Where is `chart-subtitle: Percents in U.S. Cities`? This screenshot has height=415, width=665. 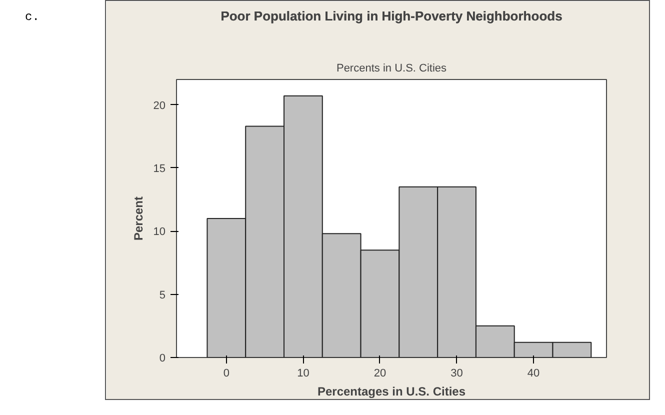 chart-subtitle: Percents in U.S. Cities is located at coordinates (392, 68).